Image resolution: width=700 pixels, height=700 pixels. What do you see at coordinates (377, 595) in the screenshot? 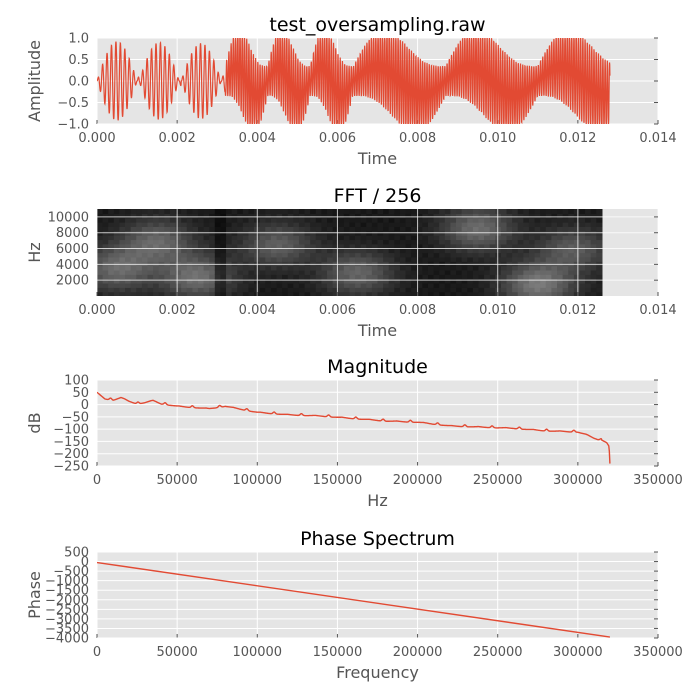
I see `phase-panel-bg` at bounding box center [377, 595].